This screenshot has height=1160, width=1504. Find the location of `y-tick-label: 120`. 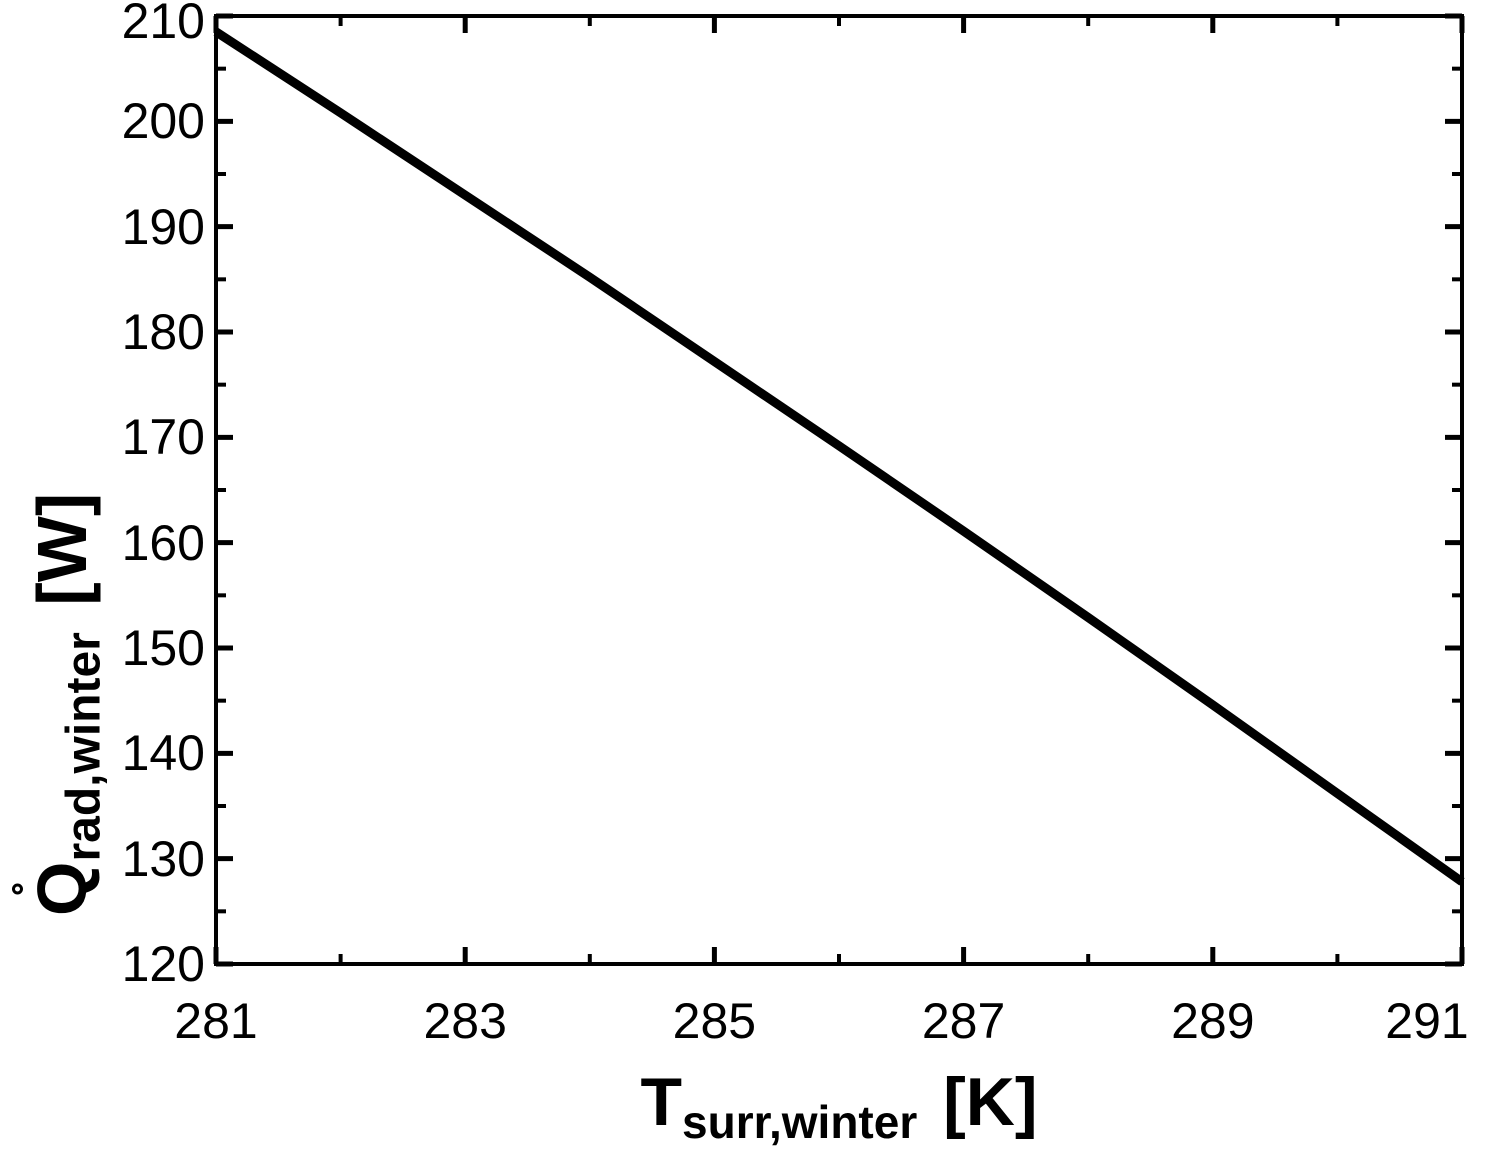

y-tick-label: 120 is located at coordinates (163, 964).